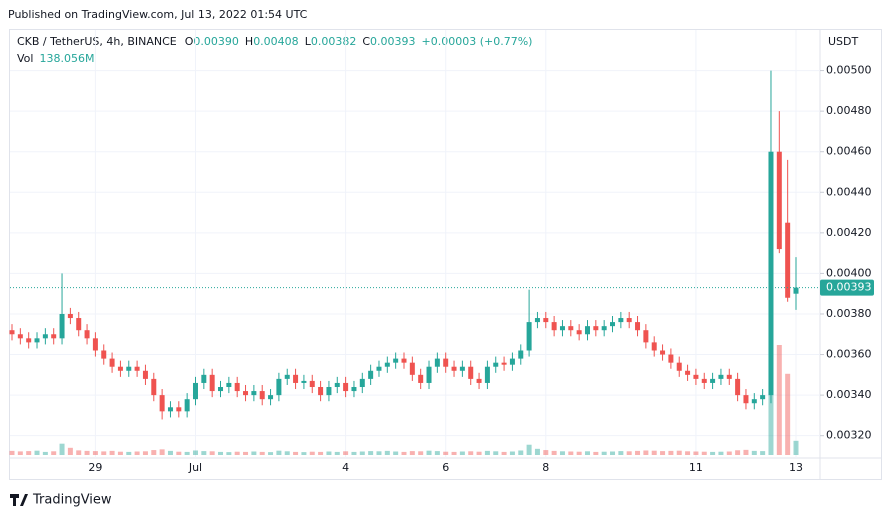 This screenshot has width=891, height=518. What do you see at coordinates (195, 467) in the screenshot?
I see `x-tick-label: Jul` at bounding box center [195, 467].